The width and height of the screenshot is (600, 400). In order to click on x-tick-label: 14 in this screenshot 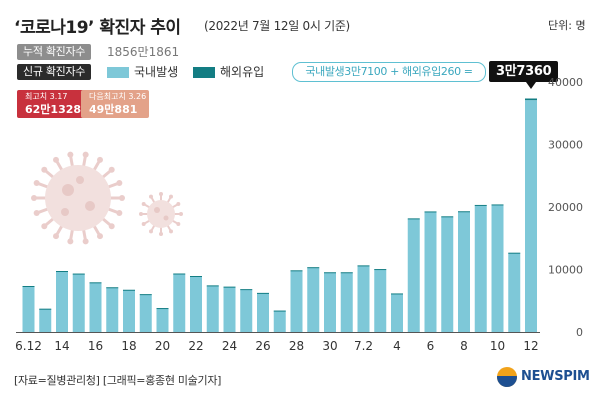, I will do `click(61, 346)`.